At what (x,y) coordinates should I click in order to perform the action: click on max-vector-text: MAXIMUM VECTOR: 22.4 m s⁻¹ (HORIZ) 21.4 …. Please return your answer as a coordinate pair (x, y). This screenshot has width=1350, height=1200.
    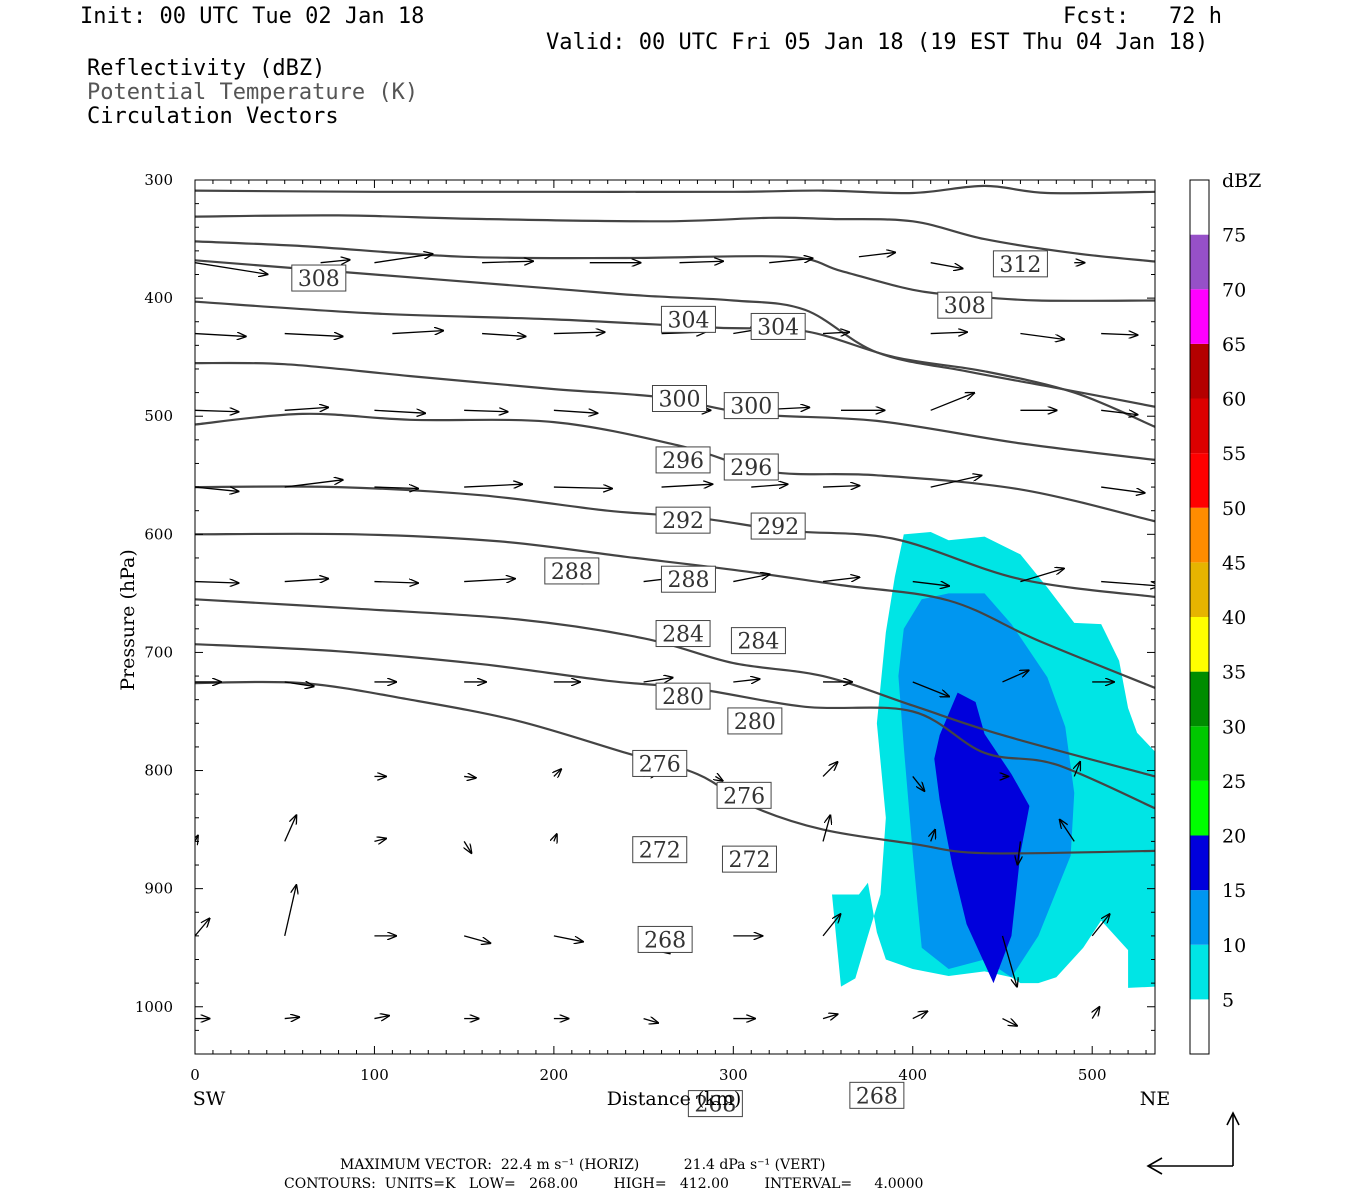
    Looking at the image, I should click on (583, 1165).